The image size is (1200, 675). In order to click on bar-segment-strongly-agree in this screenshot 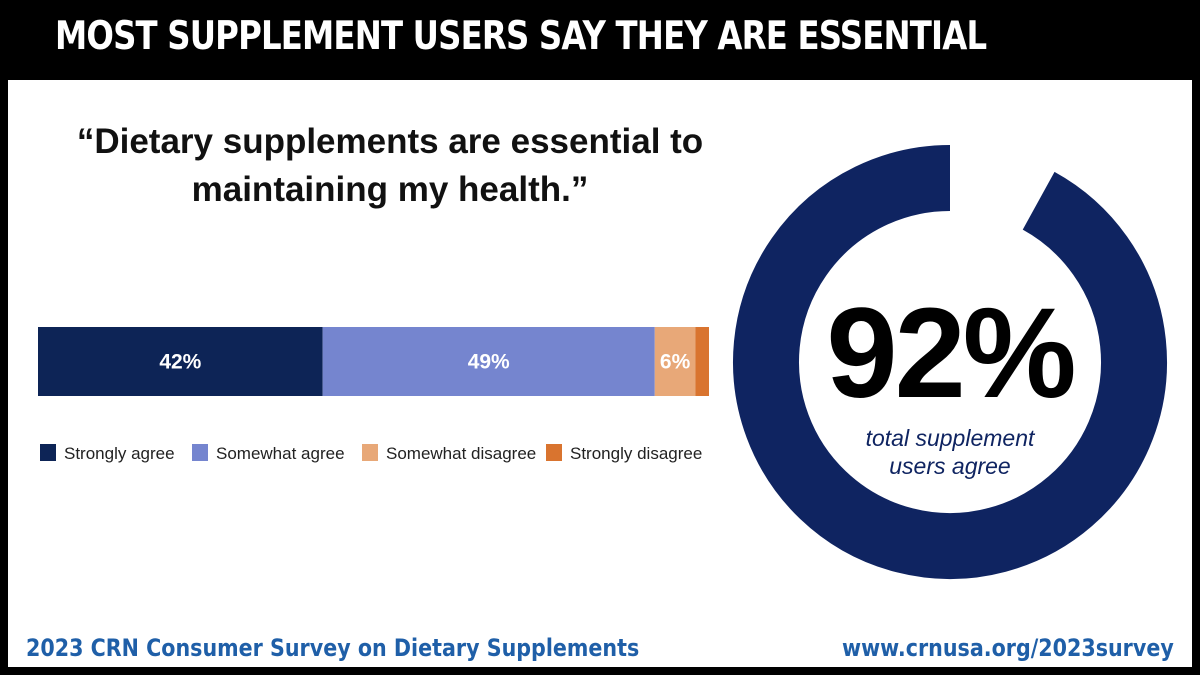, I will do `click(180, 361)`.